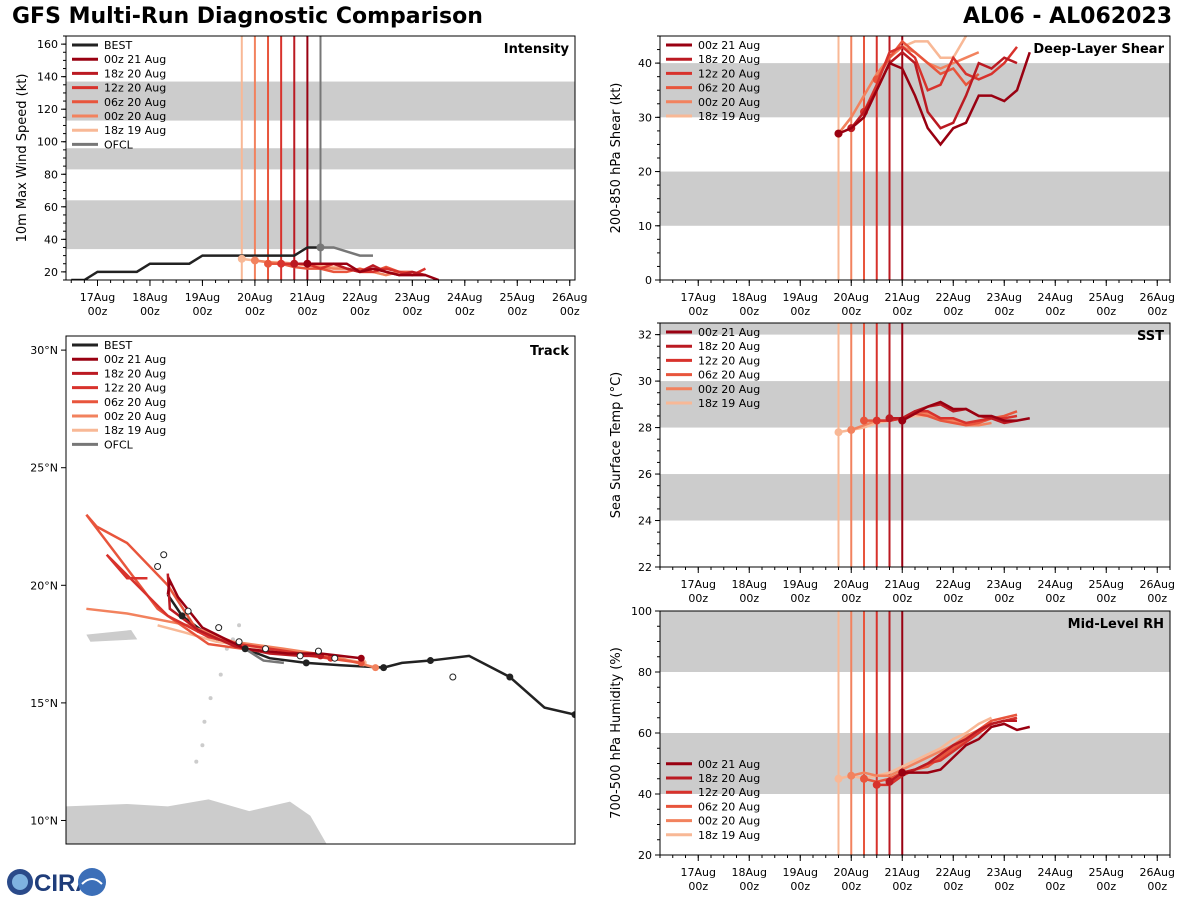  Describe the element at coordinates (112, 635) in the screenshot. I see `island` at that location.